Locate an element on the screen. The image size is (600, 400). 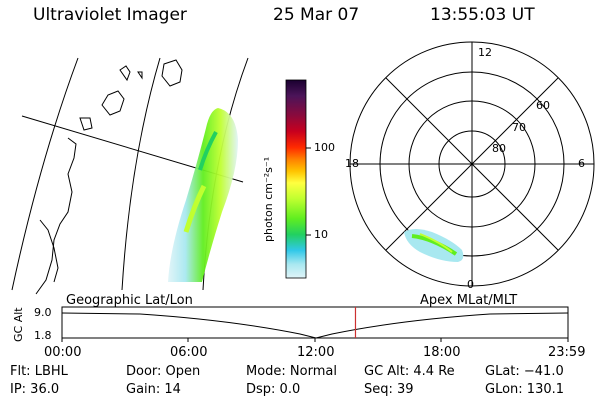
timeline-tick-1: 06:00 is located at coordinates (189, 352).